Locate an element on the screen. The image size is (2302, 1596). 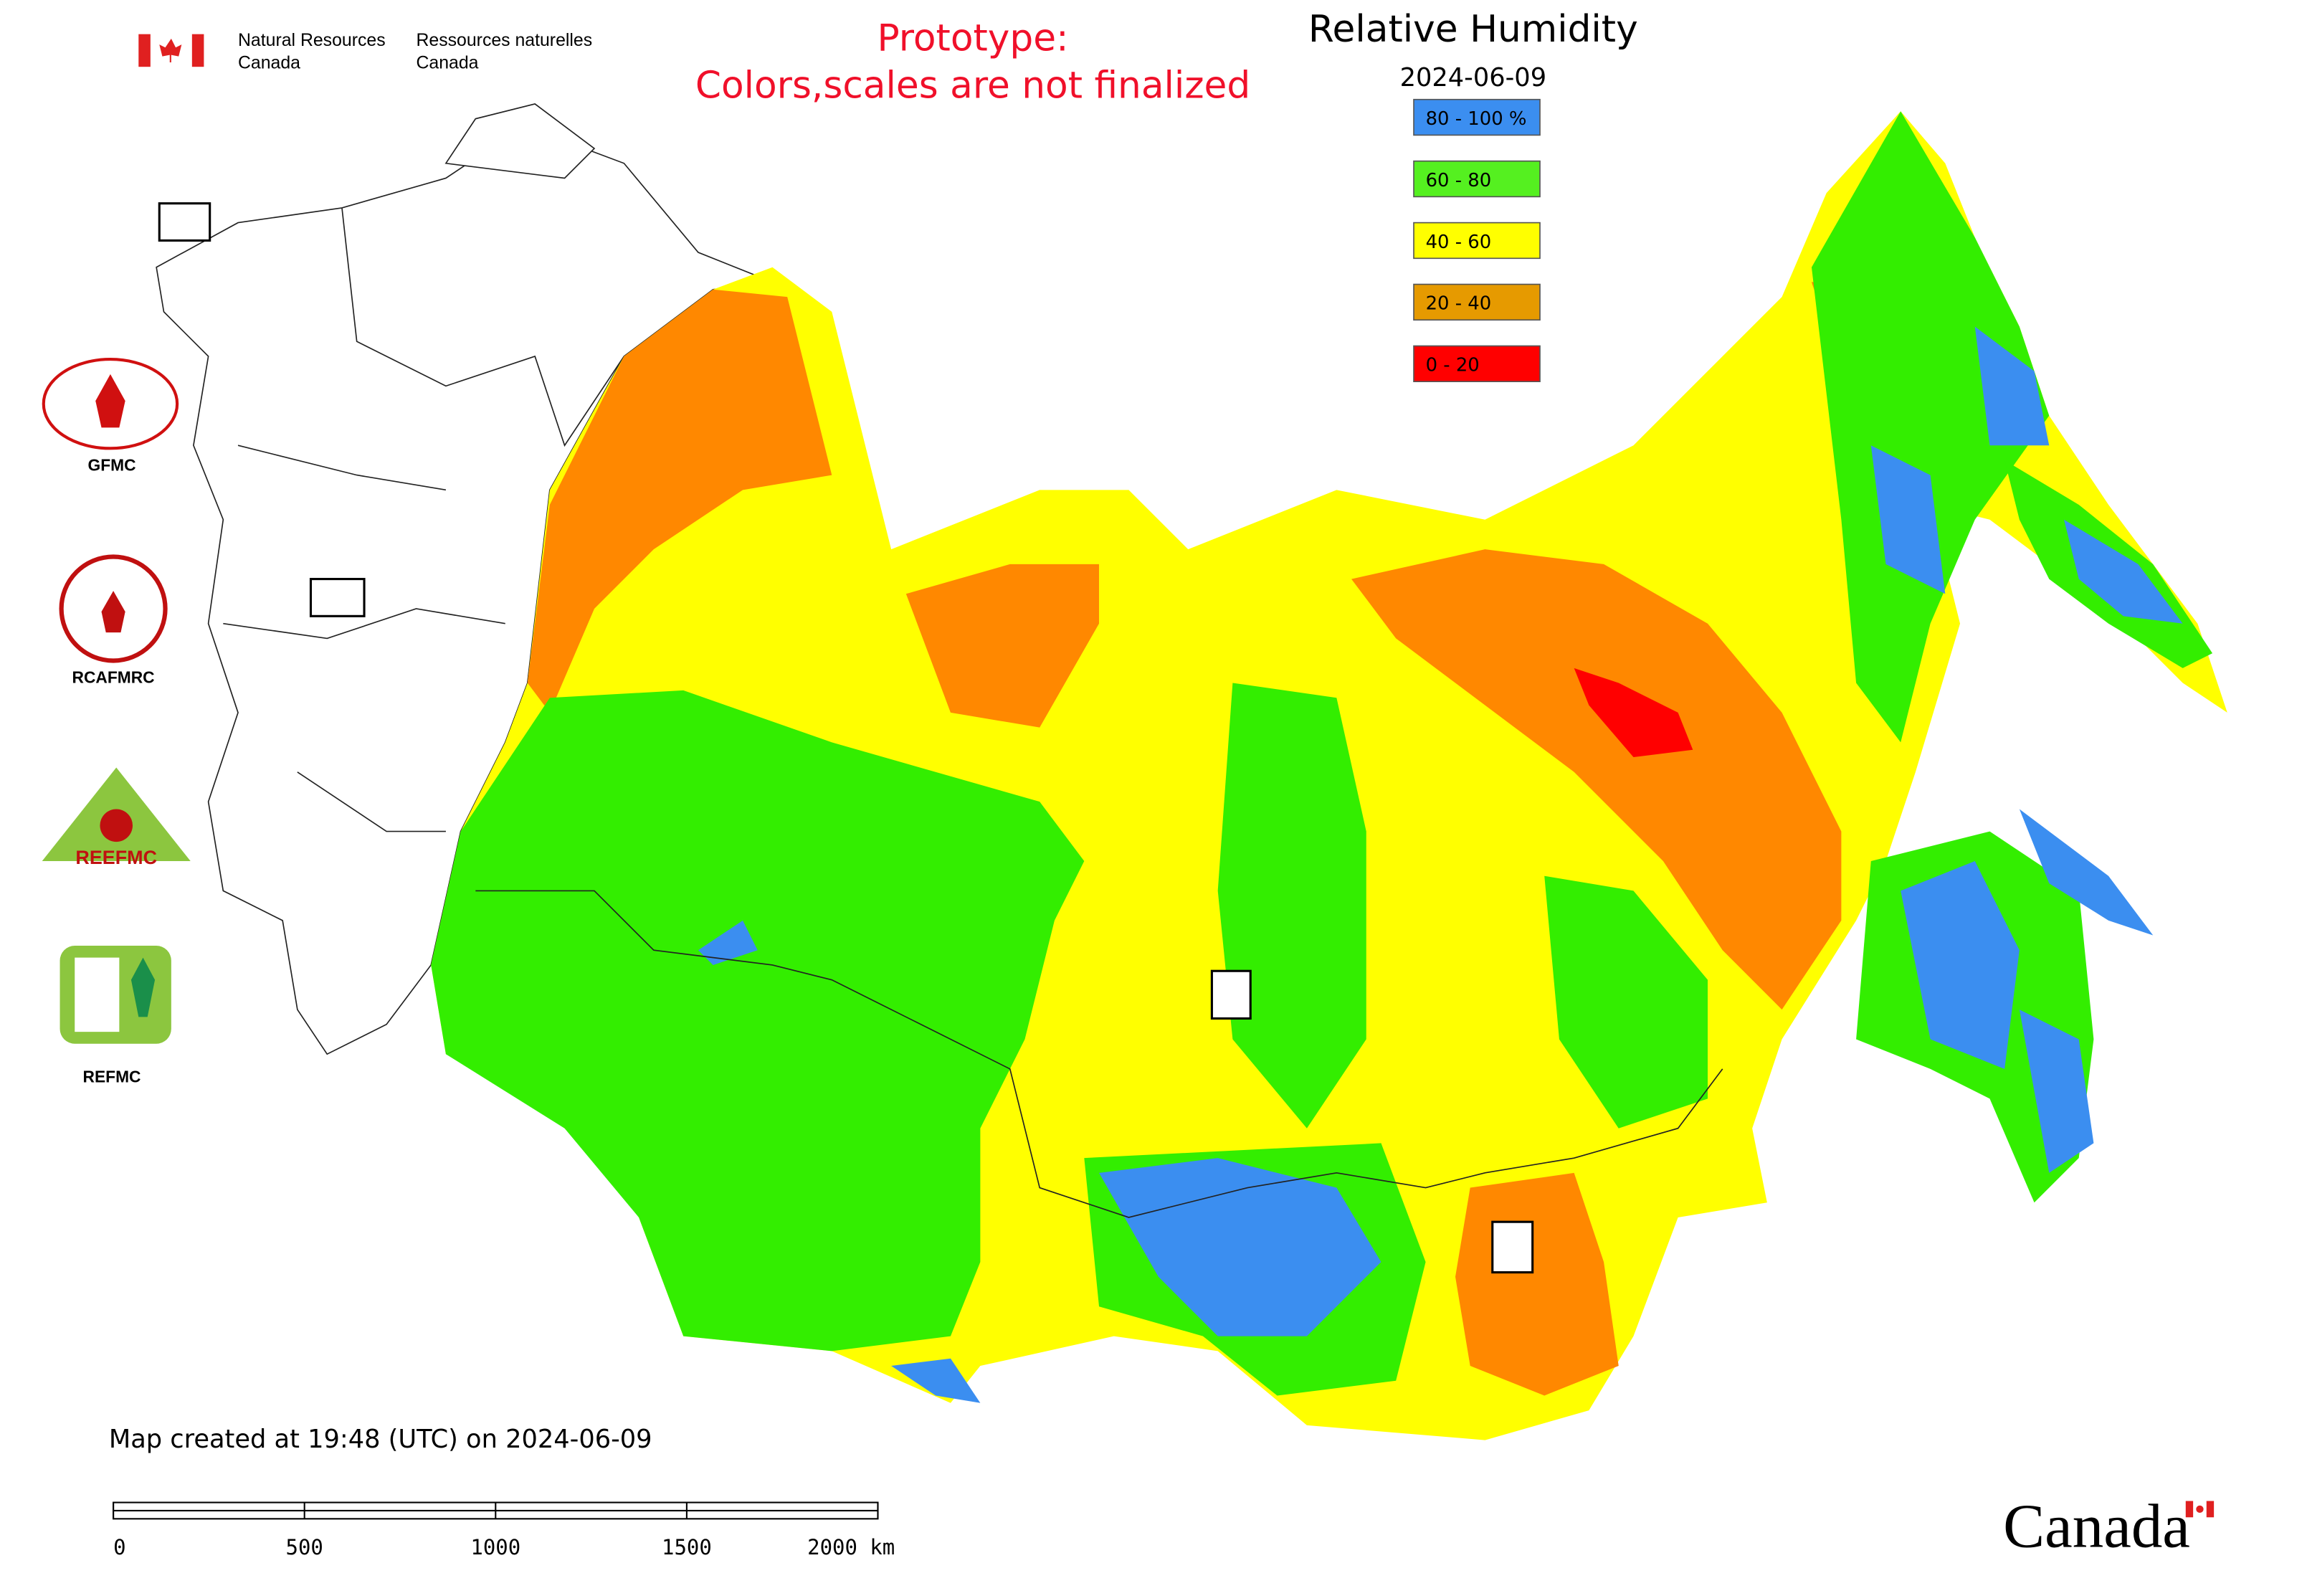
legend-label: 80 - 100 % is located at coordinates (1477, 119).